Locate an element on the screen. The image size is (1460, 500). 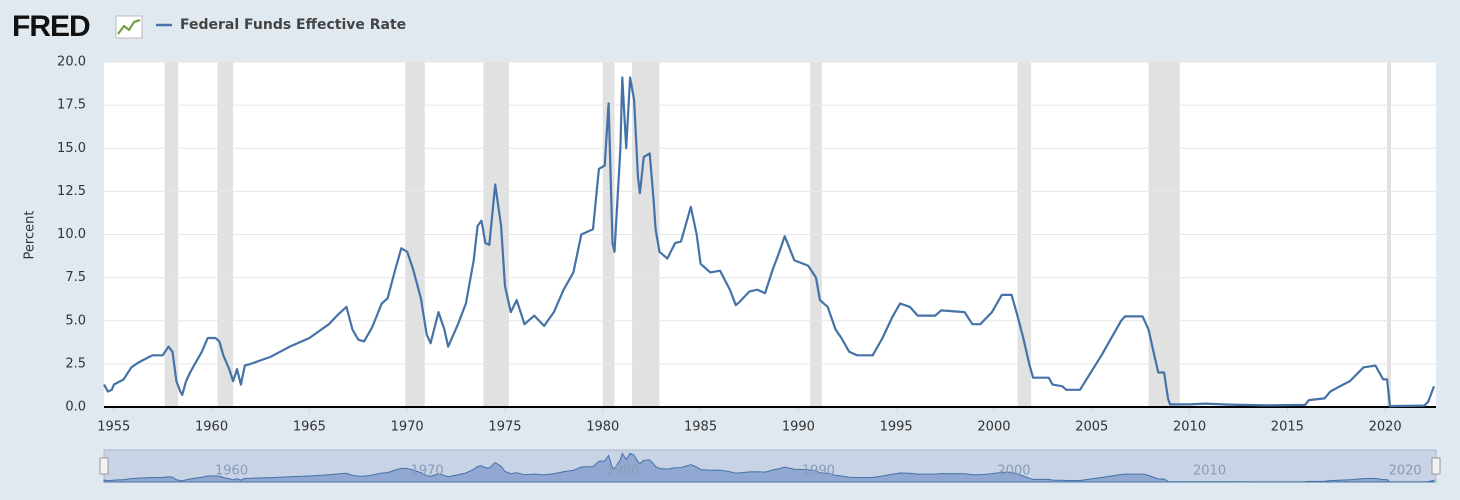
legend-label: Federal Funds Effective Rate is located at coordinates (293, 25).